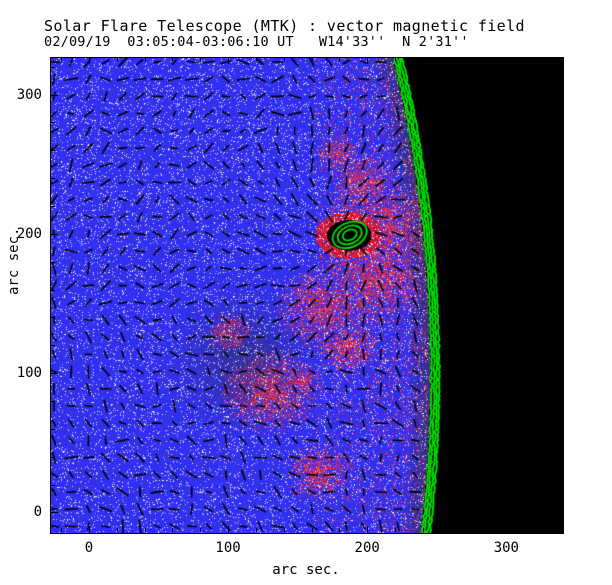 Image resolution: width=612 pixels, height=585 pixels. What do you see at coordinates (29, 94) in the screenshot?
I see `y-tick-label: 300` at bounding box center [29, 94].